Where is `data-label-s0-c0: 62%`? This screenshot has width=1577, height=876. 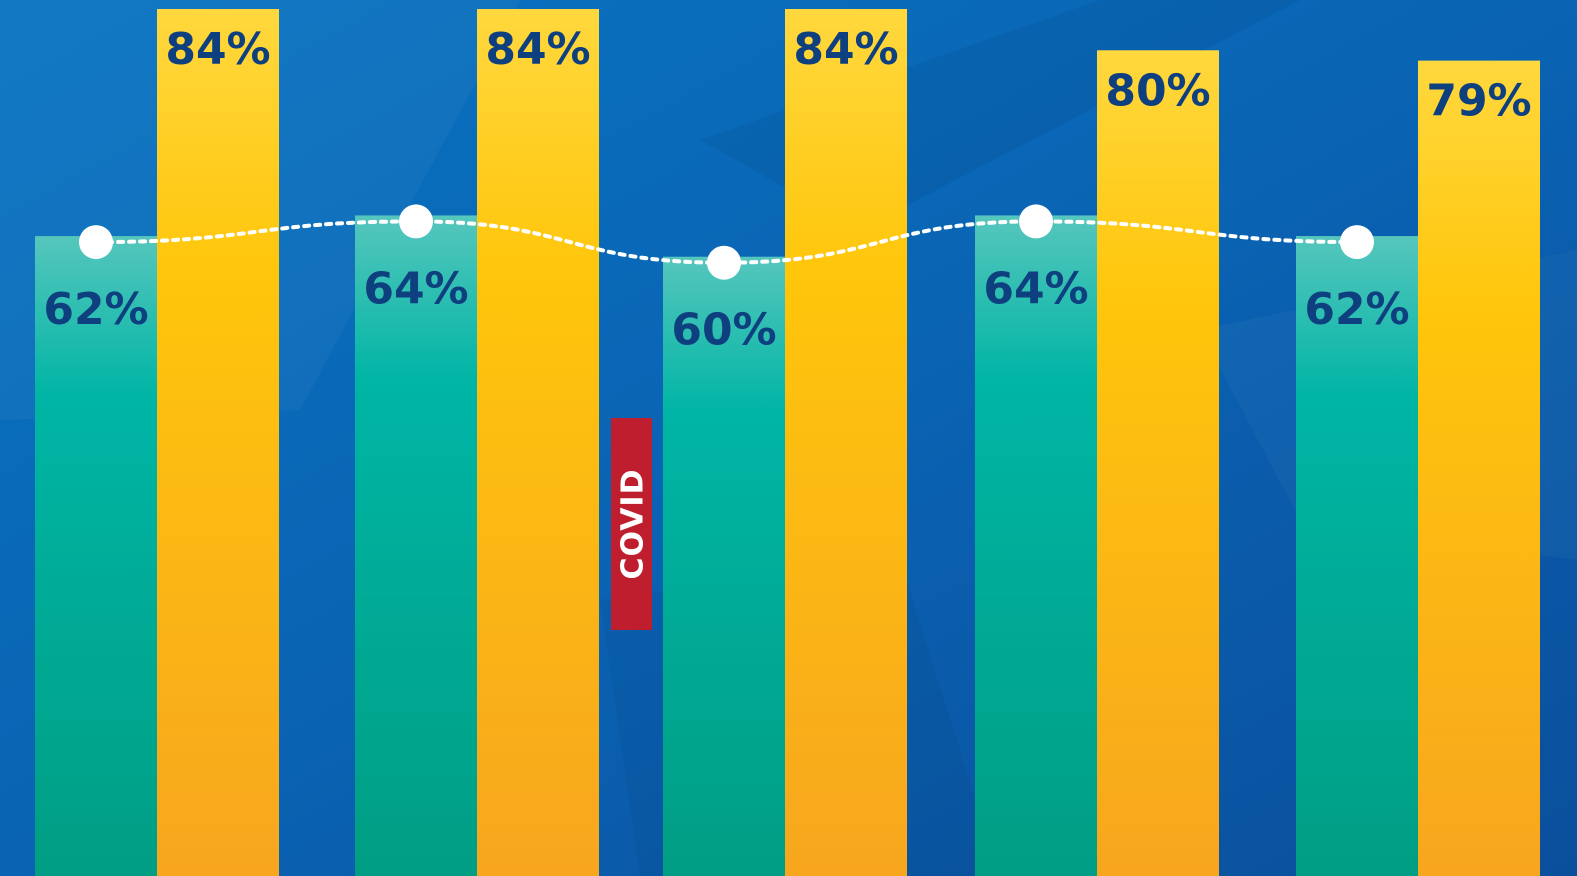 data-label-s0-c0: 62% is located at coordinates (95, 309).